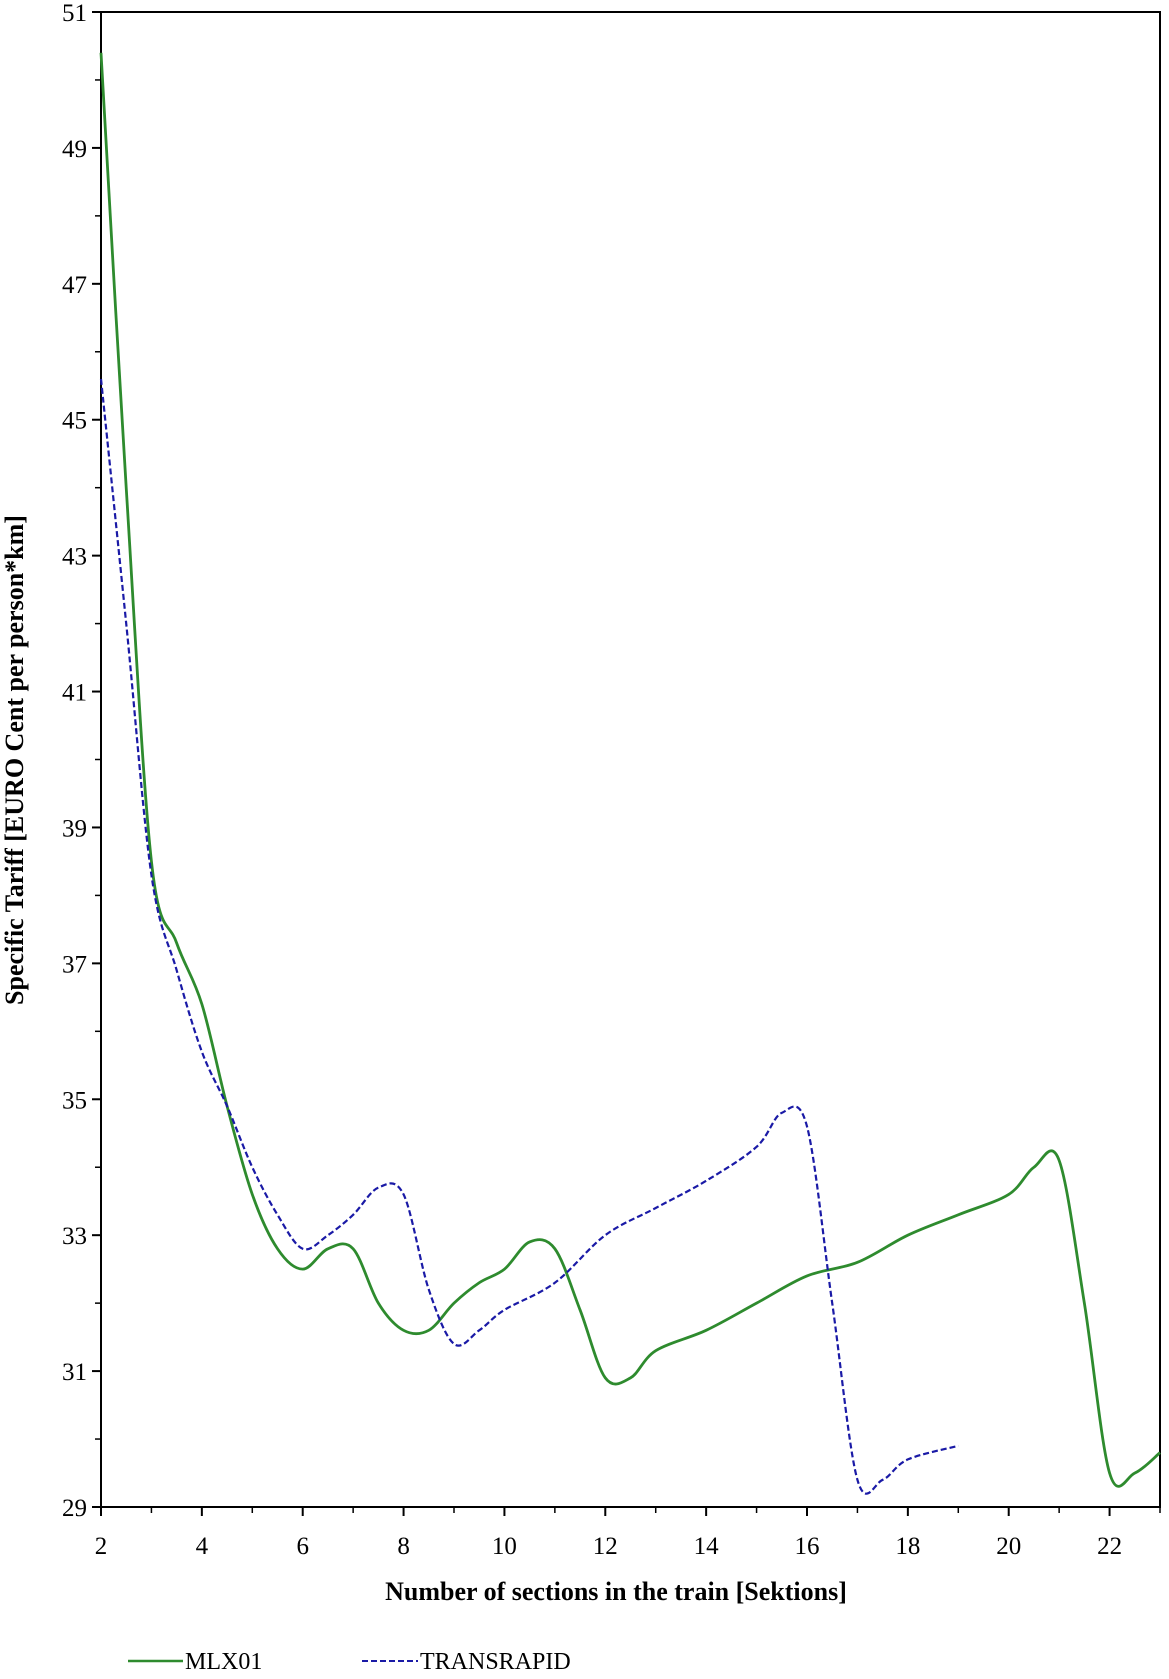 This screenshot has width=1169, height=1679. Describe the element at coordinates (74, 13) in the screenshot. I see `y-tick-label: 51` at that location.